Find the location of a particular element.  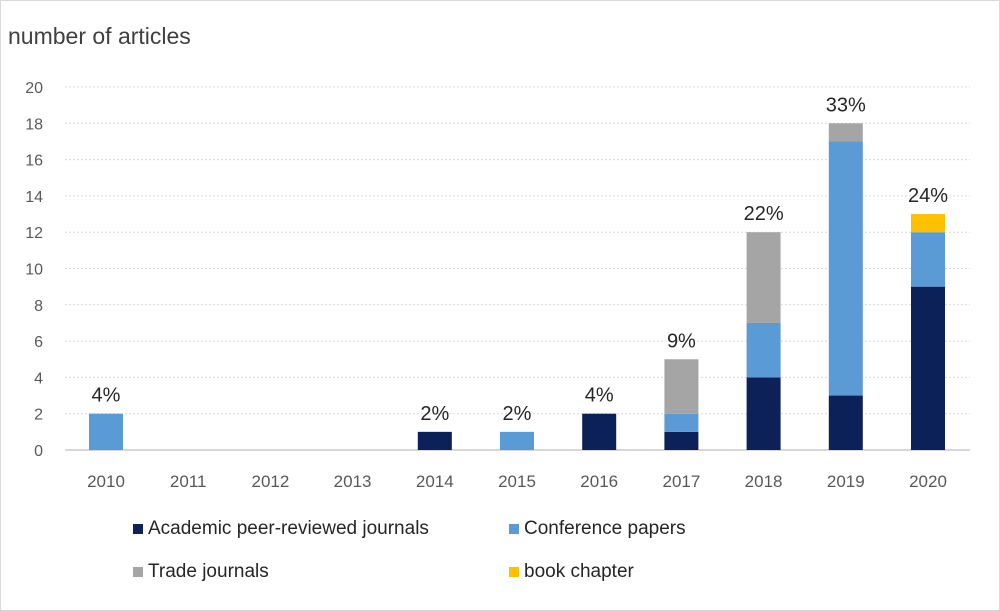

y-tick-label: 4 is located at coordinates (38, 378).